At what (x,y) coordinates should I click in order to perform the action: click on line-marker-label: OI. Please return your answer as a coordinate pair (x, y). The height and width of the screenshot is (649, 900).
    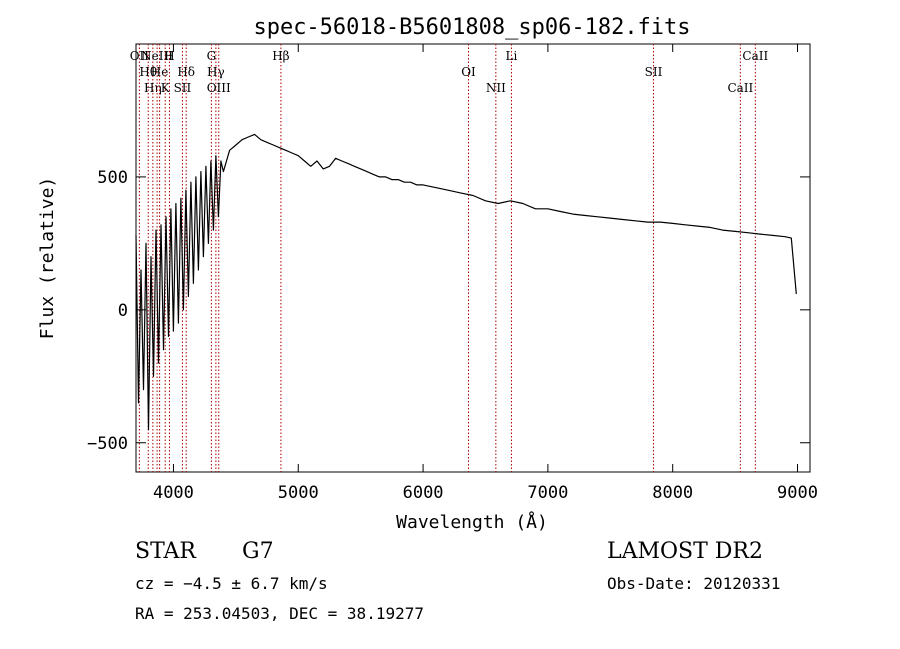
    Looking at the image, I should click on (468, 72).